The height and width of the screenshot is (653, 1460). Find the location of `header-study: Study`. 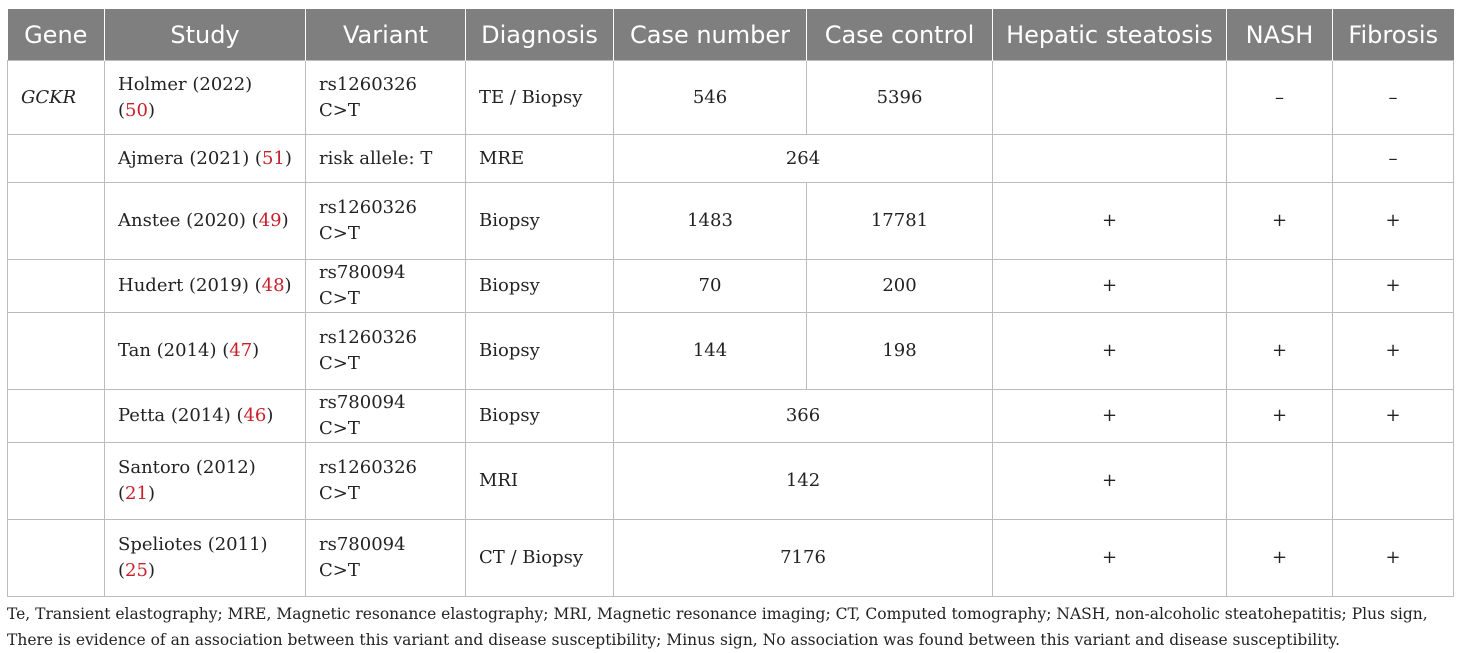

header-study: Study is located at coordinates (205, 35).